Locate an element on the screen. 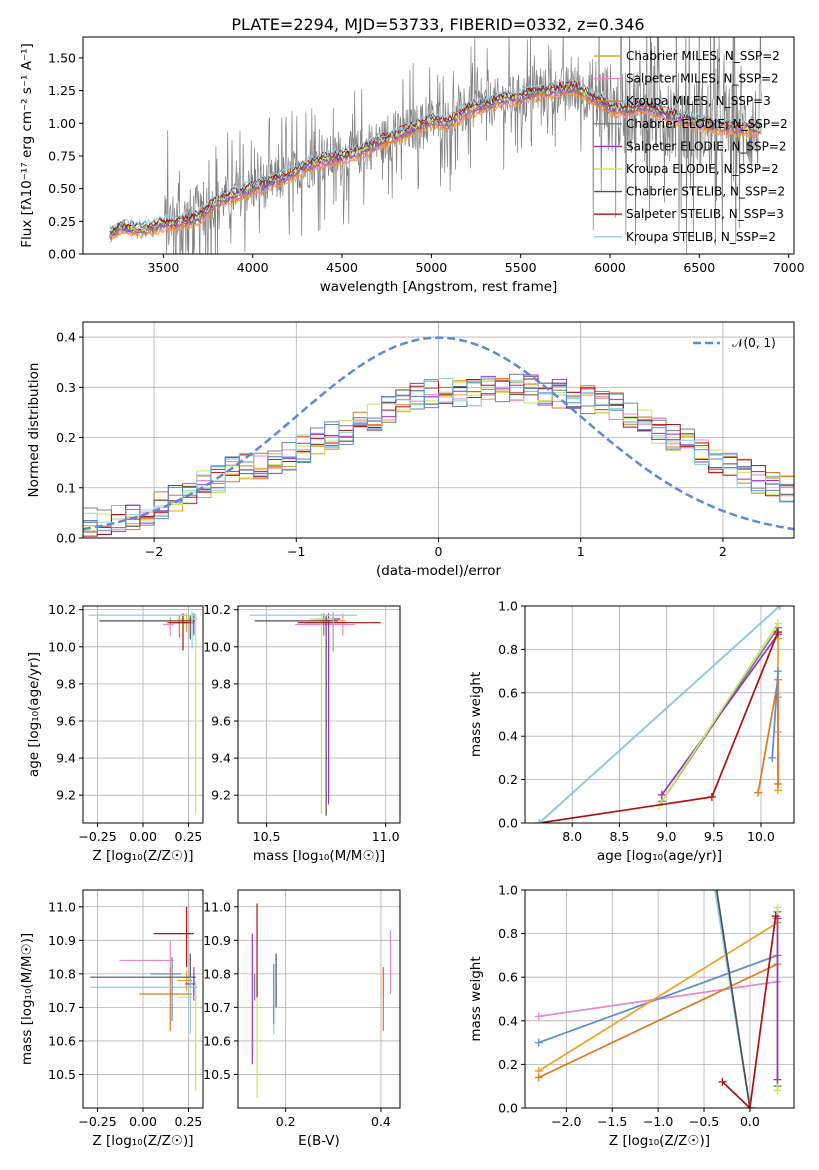 The width and height of the screenshot is (819, 1170). y-tick-label: 0.25 is located at coordinates (62, 221).